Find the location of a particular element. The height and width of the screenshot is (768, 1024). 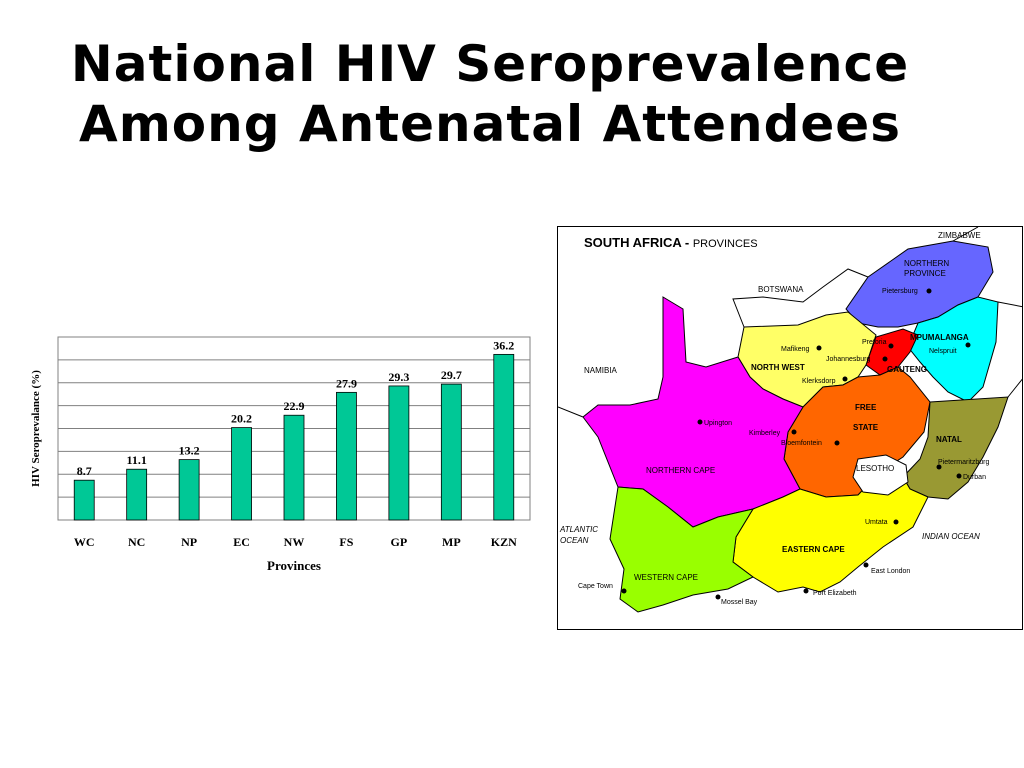

city-pietermaritzburg: Pietermaritzburg is located at coordinates (962, 464).